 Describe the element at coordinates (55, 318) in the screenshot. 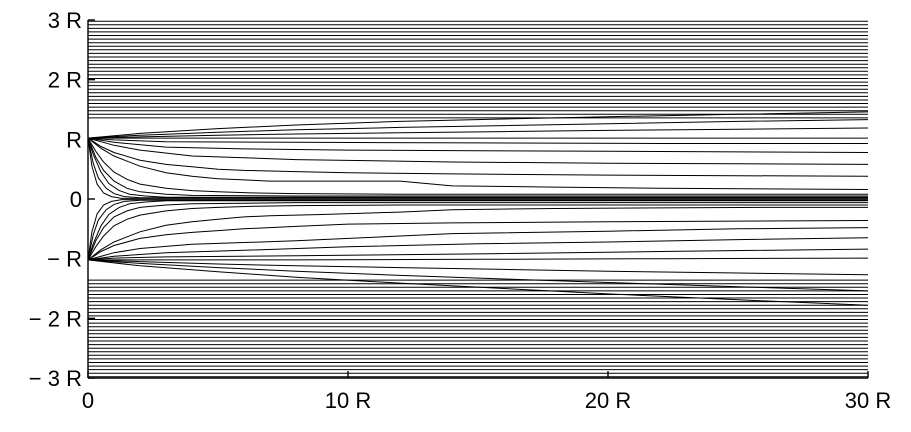

I see `y-tick-label-5: − 2 R` at that location.